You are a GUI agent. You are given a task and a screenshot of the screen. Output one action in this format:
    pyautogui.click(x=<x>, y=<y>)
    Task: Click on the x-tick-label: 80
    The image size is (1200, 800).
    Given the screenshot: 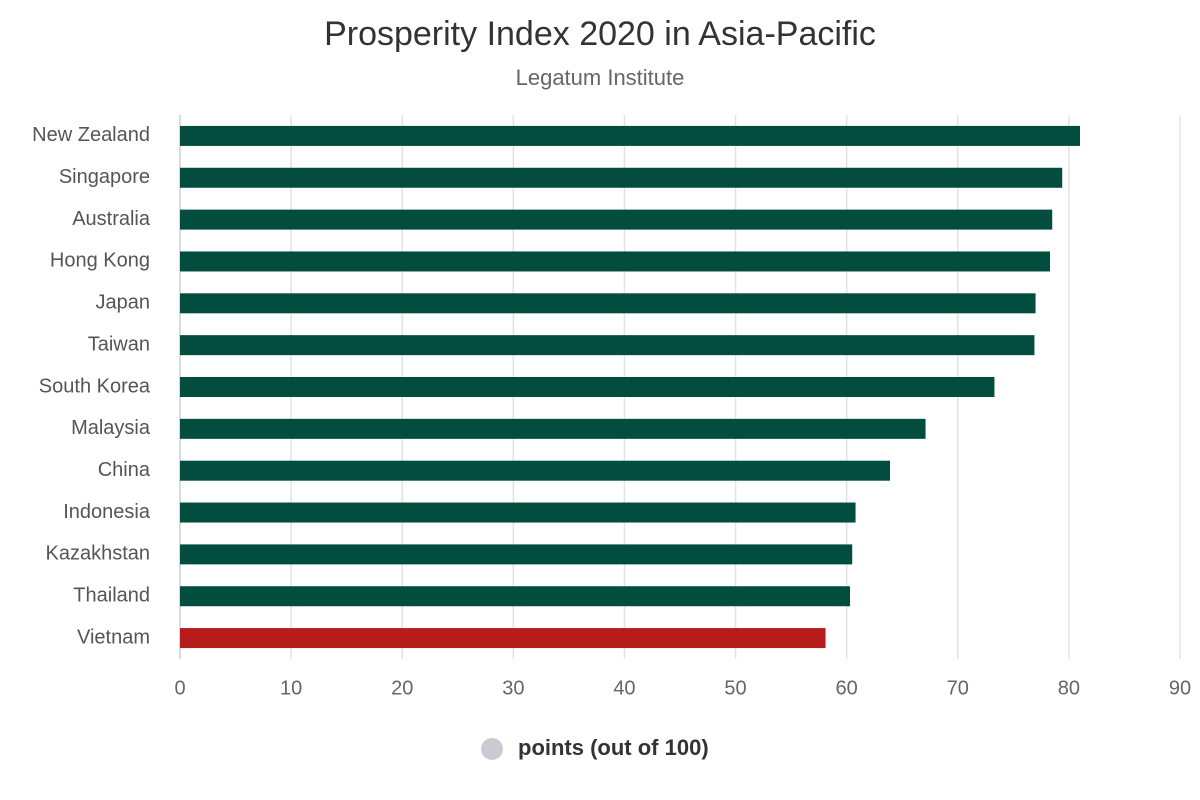 What is the action you would take?
    pyautogui.click(x=1069, y=688)
    